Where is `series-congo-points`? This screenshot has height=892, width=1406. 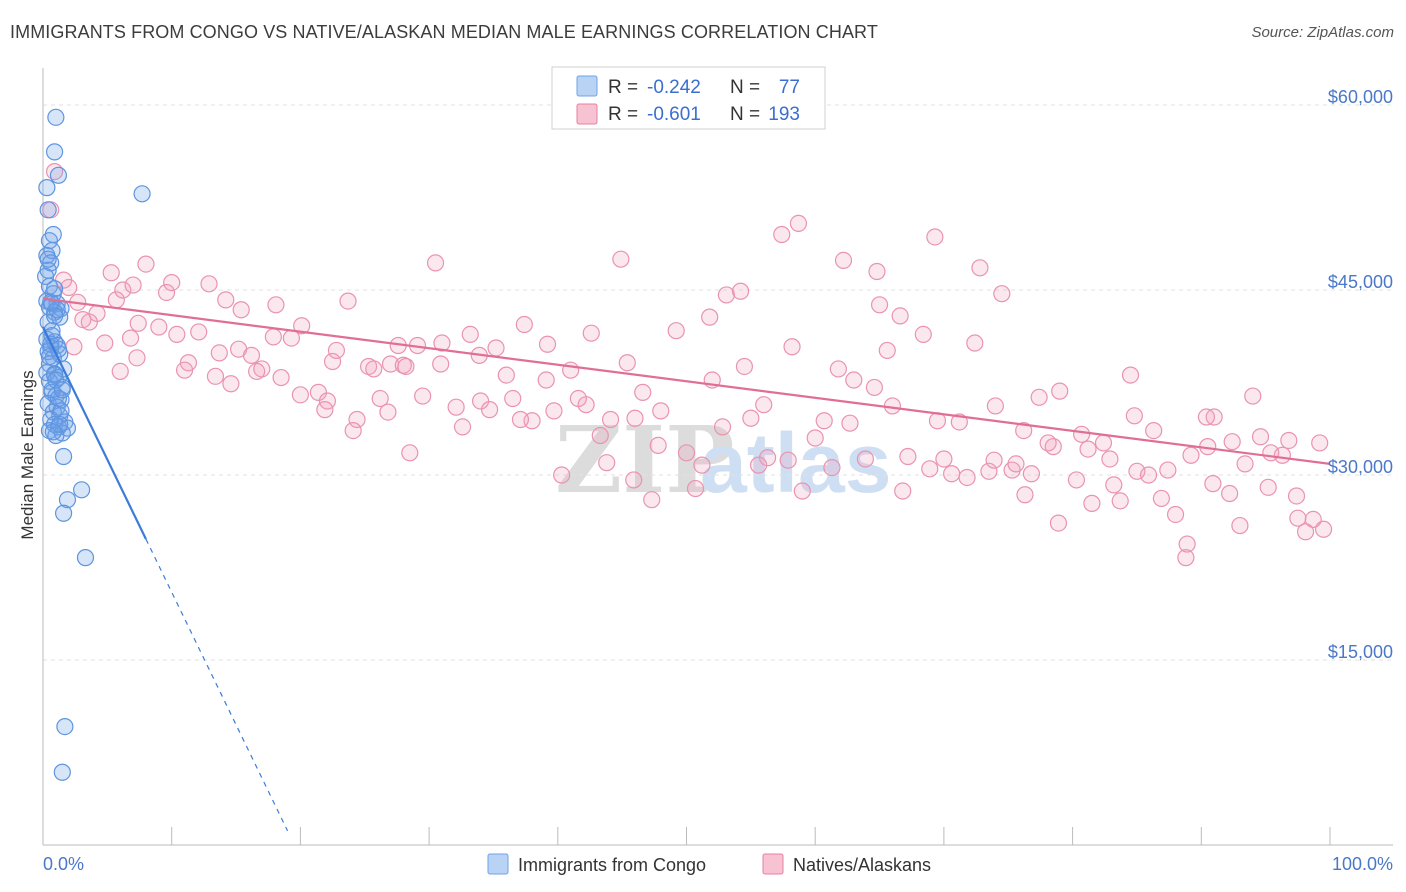 series-congo-points is located at coordinates (93, 444).